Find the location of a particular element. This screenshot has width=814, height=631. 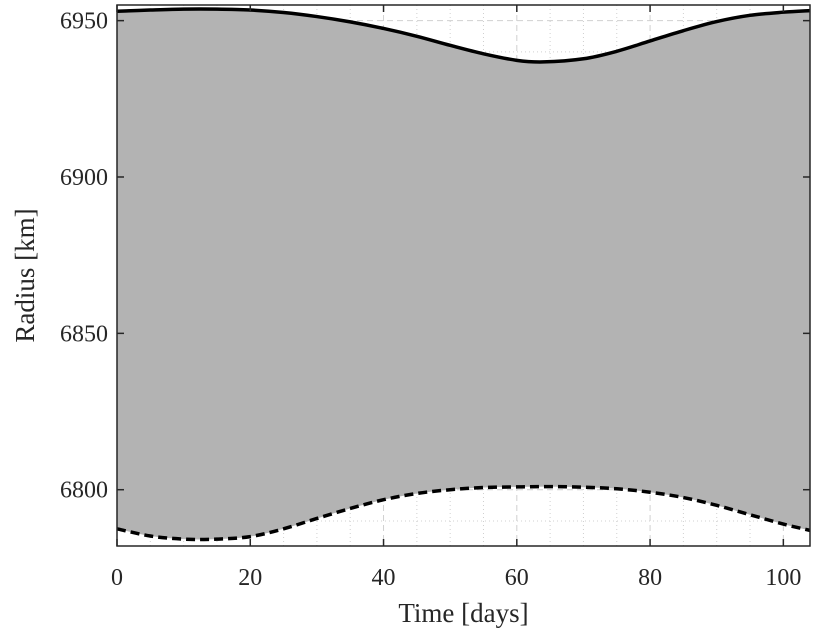

y-tick-label: 6900 is located at coordinates (84, 178).